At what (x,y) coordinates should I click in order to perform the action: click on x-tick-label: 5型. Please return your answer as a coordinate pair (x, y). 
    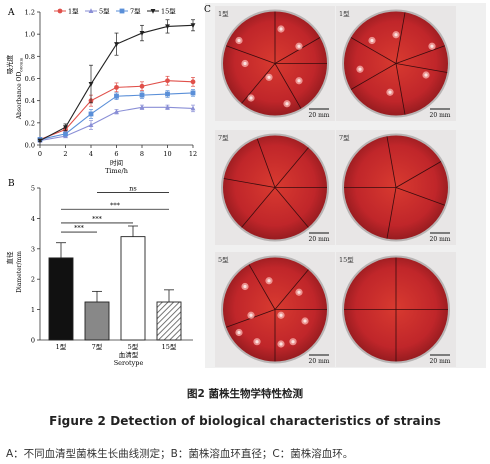
    Looking at the image, I should click on (133, 346).